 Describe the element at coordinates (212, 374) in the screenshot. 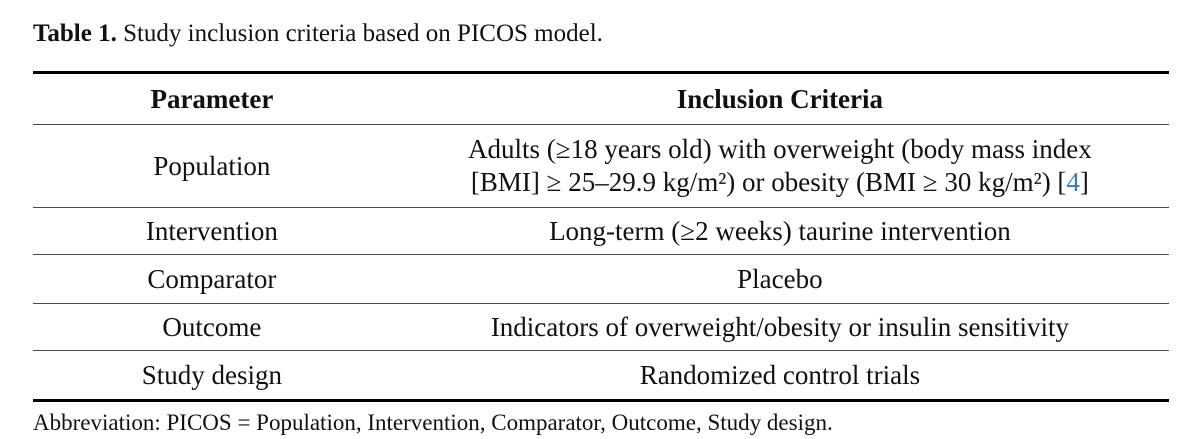

I see `parameter-cell: Study design` at that location.